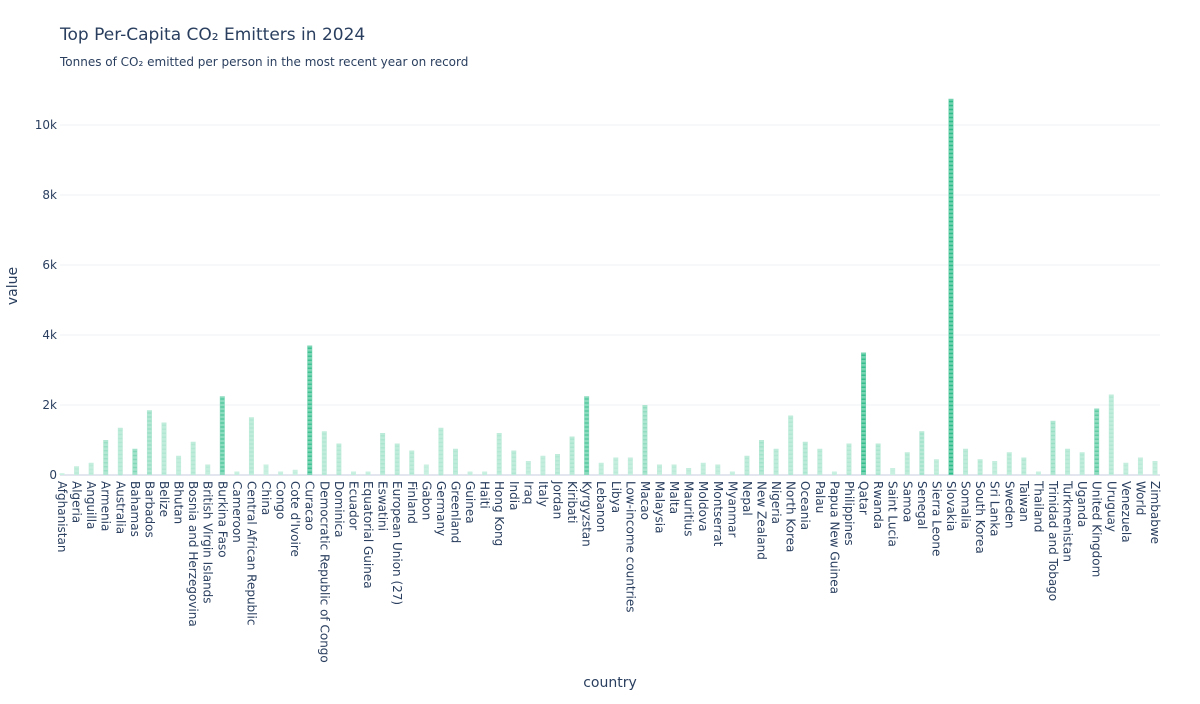 The height and width of the screenshot is (704, 1200). I want to click on x-tick-label: Malta, so click(674, 497).